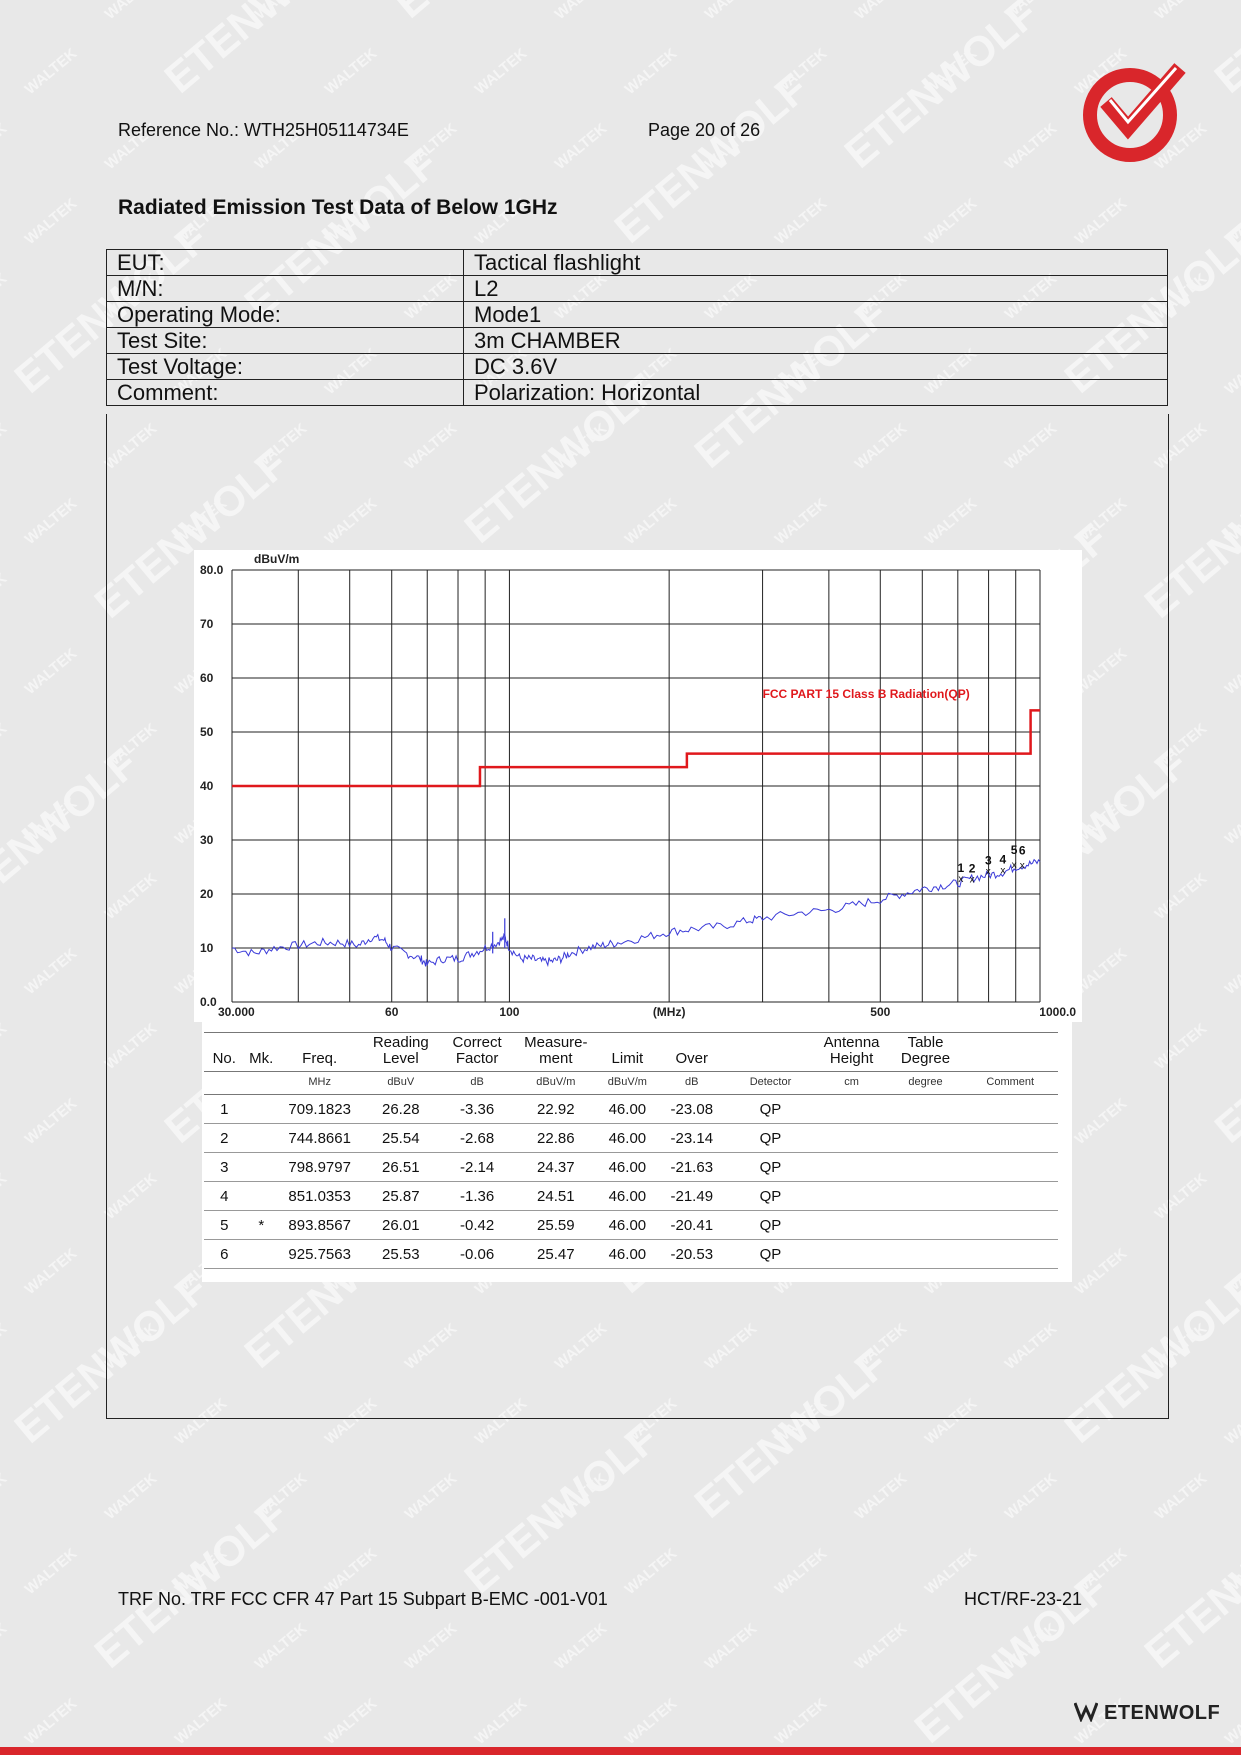 Image resolution: width=1241 pixels, height=1755 pixels. Describe the element at coordinates (207, 732) in the screenshot. I see `y-tick-label: 50` at that location.